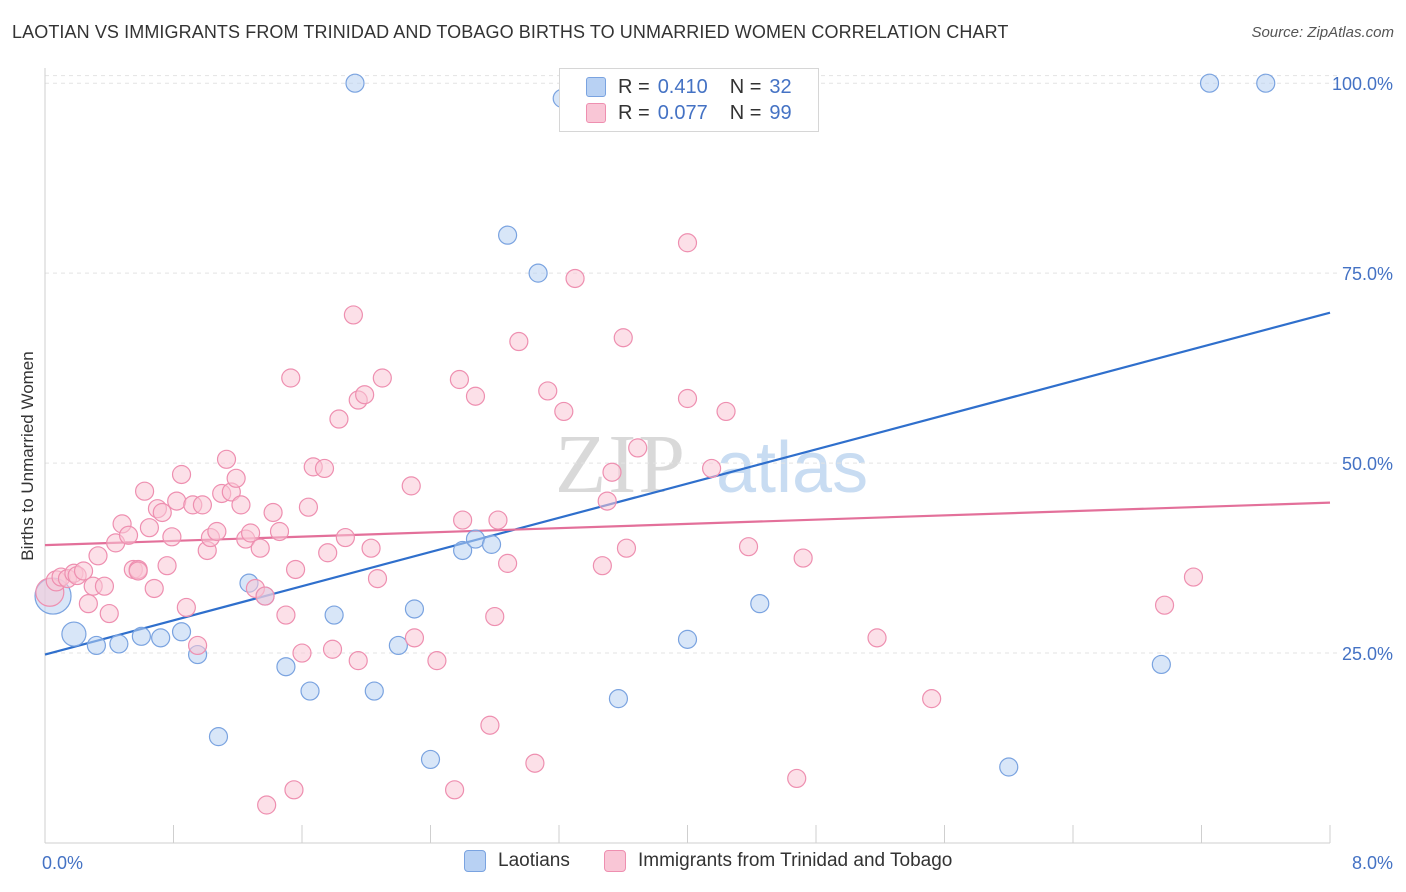 The height and width of the screenshot is (892, 1406). I want to click on legend-n-value: 99, so click(780, 112).